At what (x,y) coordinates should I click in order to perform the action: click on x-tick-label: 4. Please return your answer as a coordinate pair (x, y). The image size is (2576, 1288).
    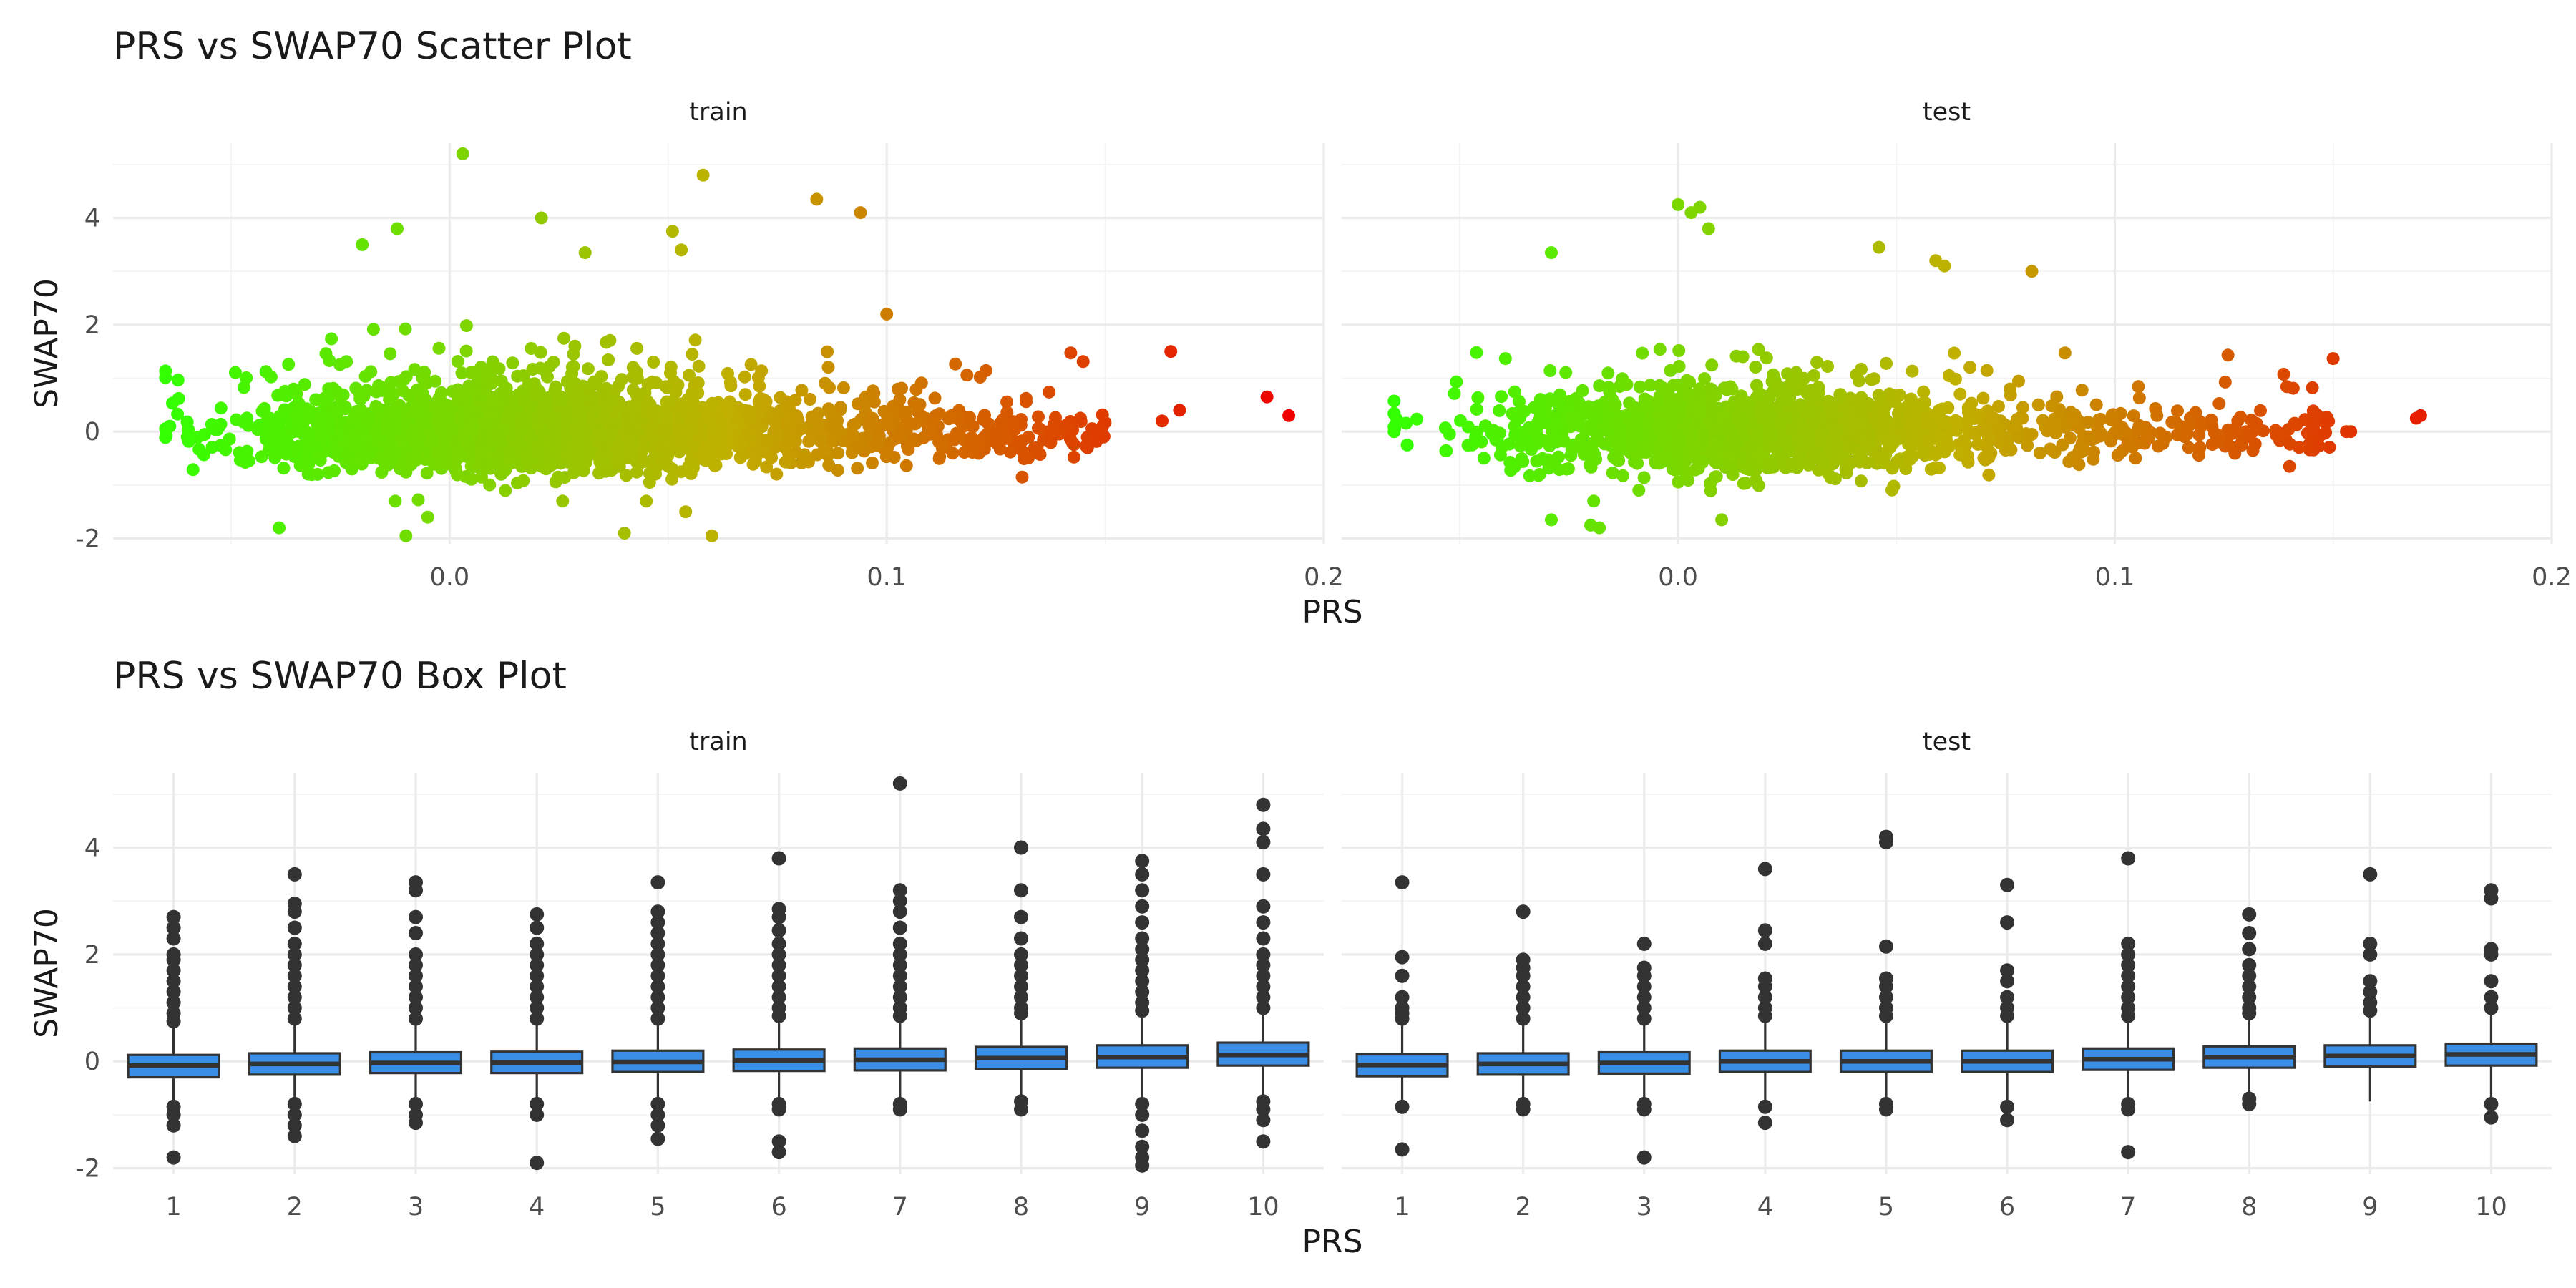
    Looking at the image, I should click on (1765, 1207).